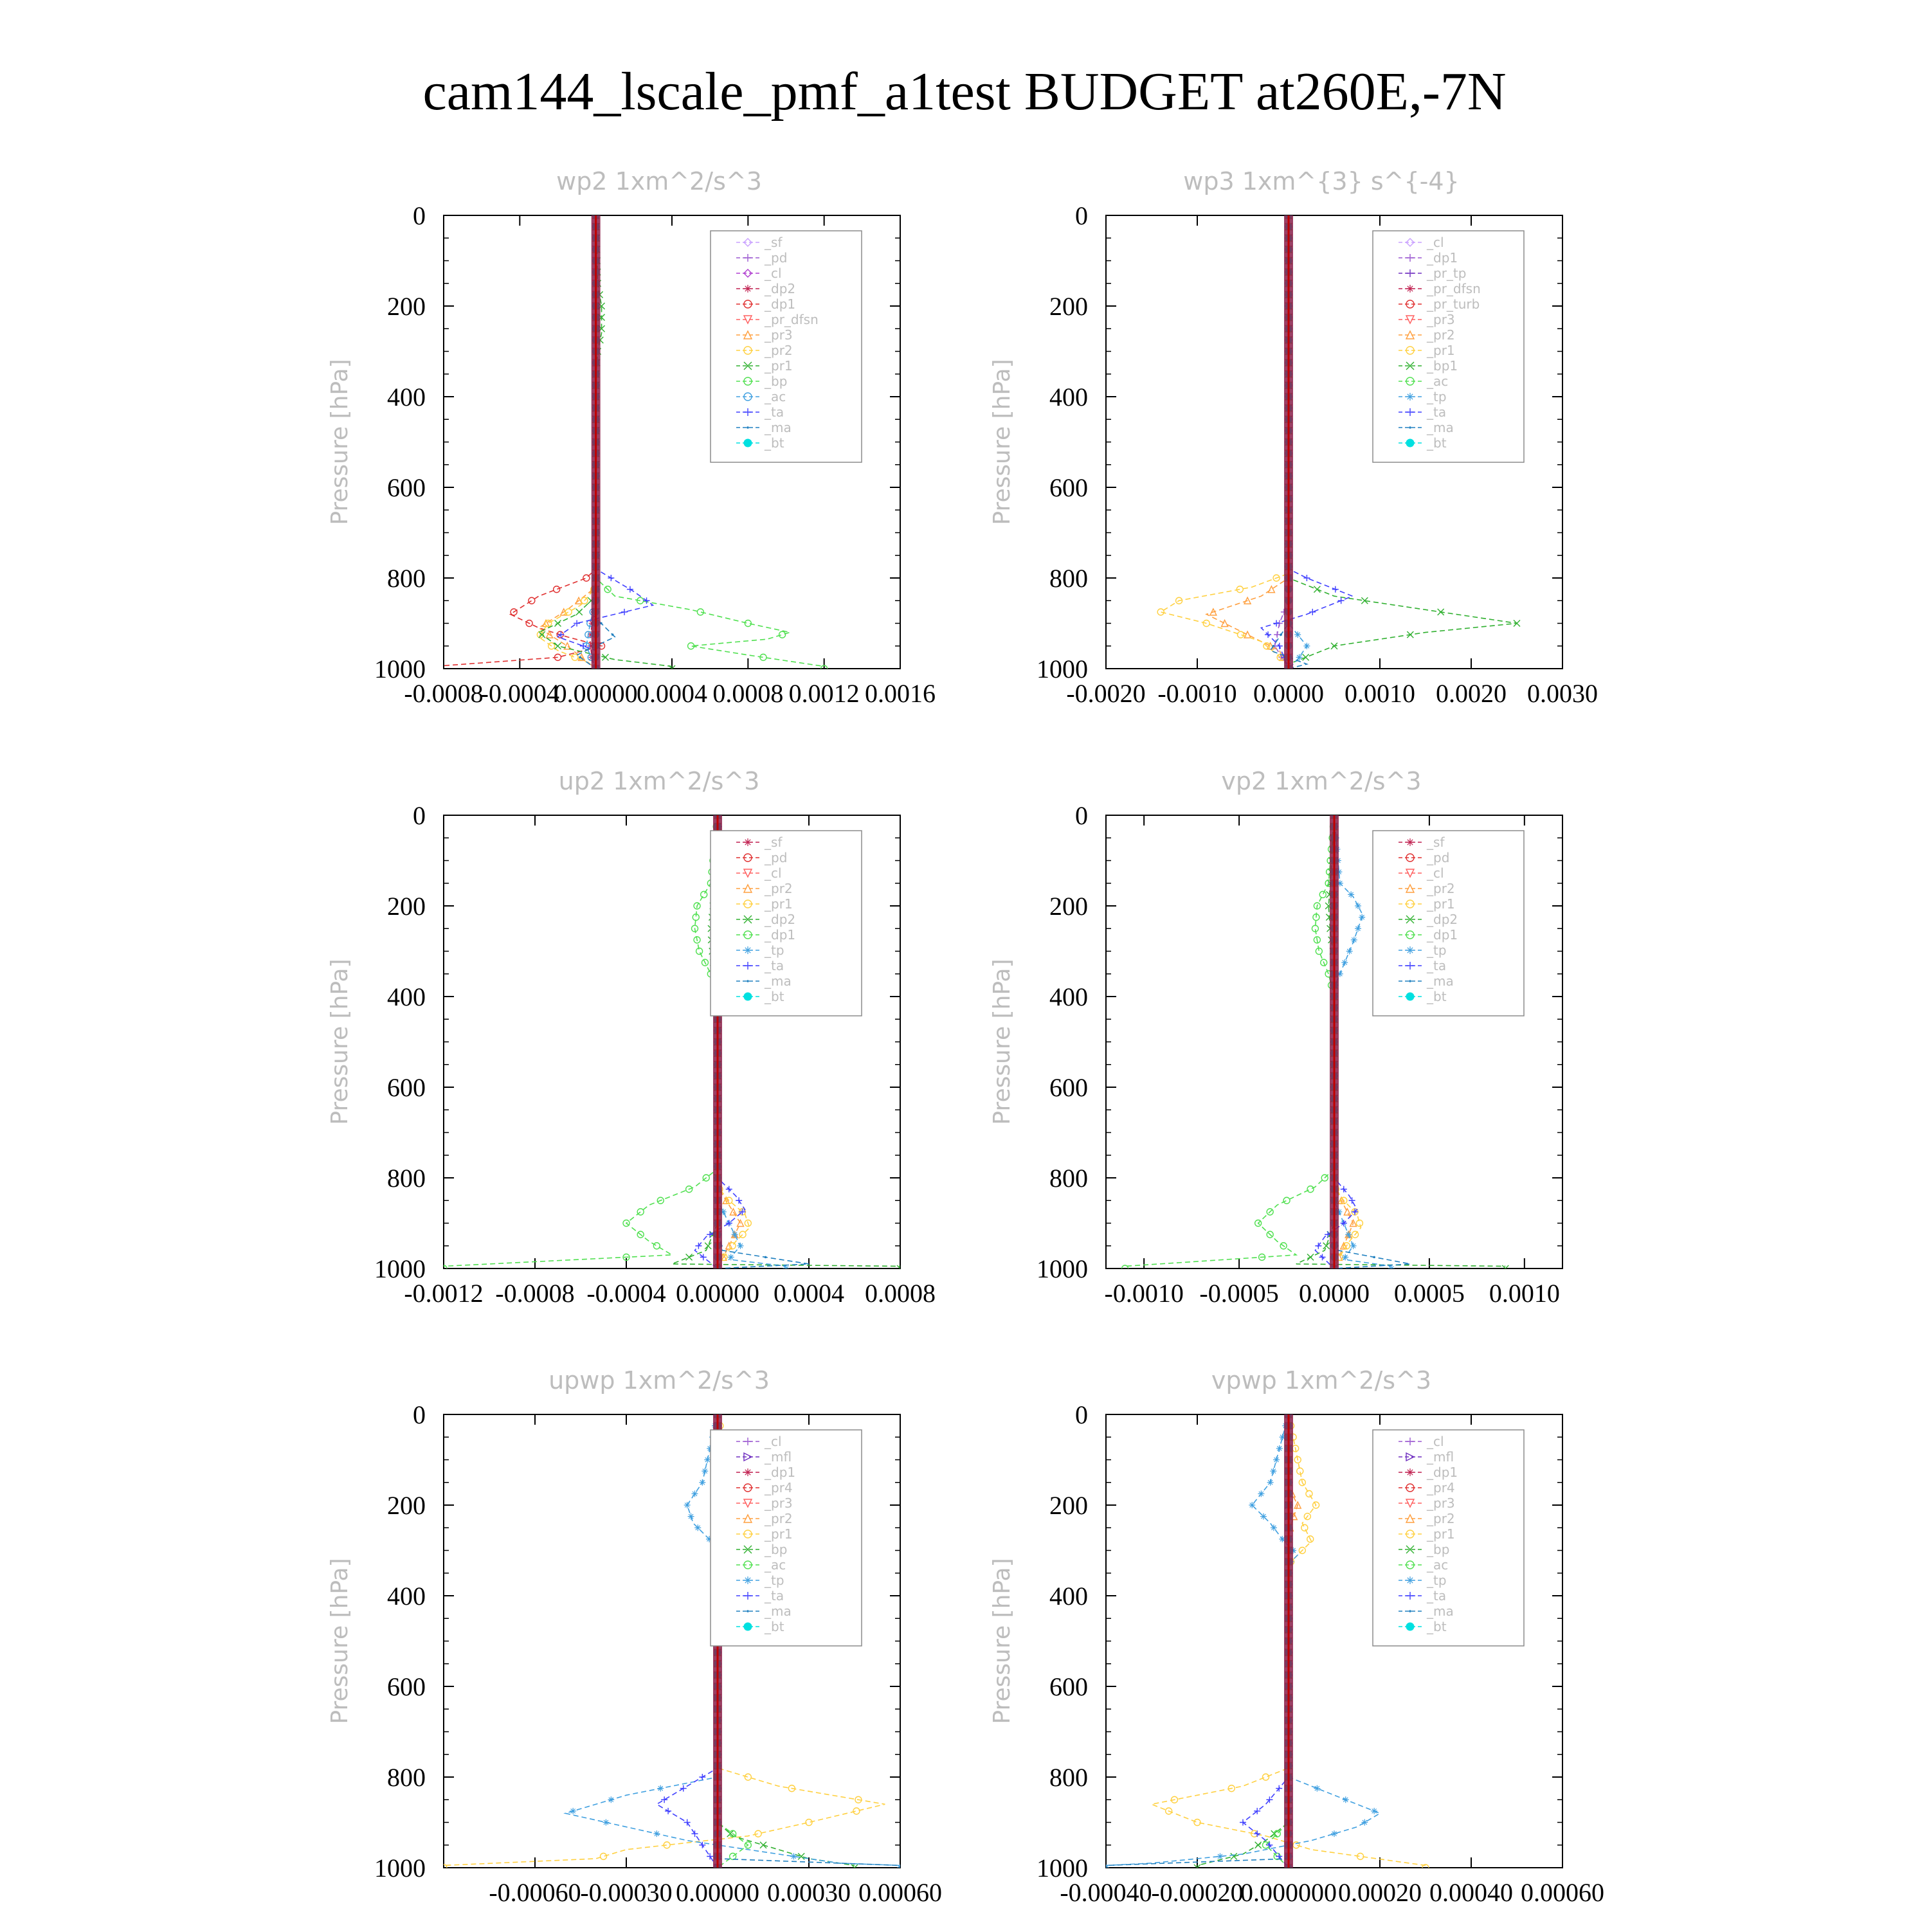 Image resolution: width=1929 pixels, height=1932 pixels. Describe the element at coordinates (779, 335) in the screenshot. I see `legend-label: _pr3` at that location.